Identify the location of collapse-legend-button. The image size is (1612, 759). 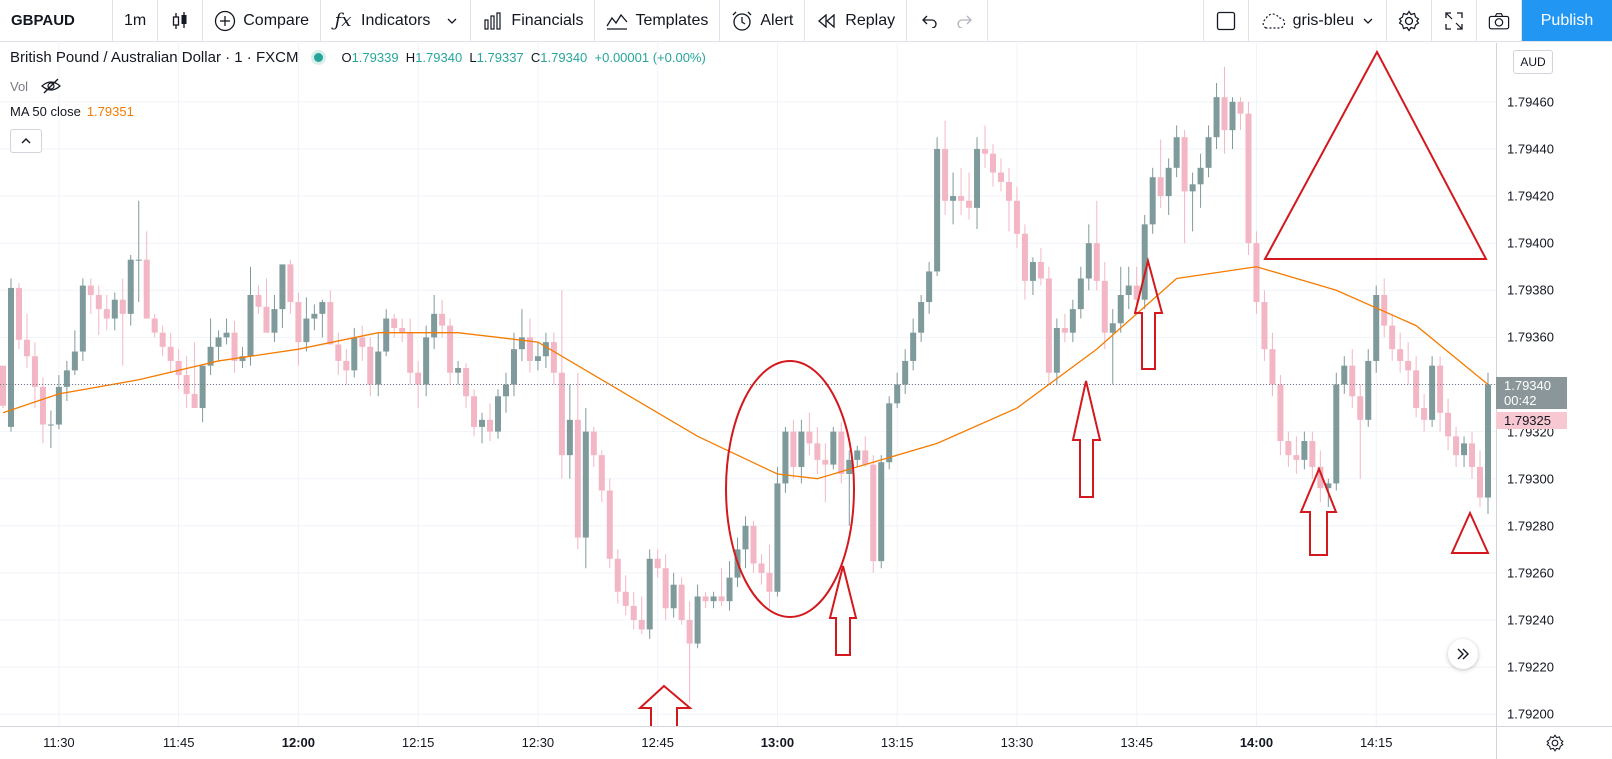
(26, 141).